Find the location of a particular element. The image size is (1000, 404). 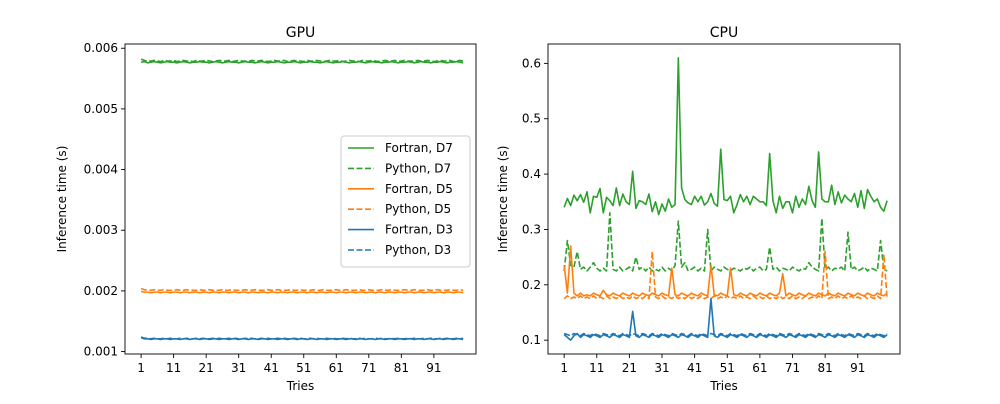

legend-label: Fortran, D7 is located at coordinates (419, 148).